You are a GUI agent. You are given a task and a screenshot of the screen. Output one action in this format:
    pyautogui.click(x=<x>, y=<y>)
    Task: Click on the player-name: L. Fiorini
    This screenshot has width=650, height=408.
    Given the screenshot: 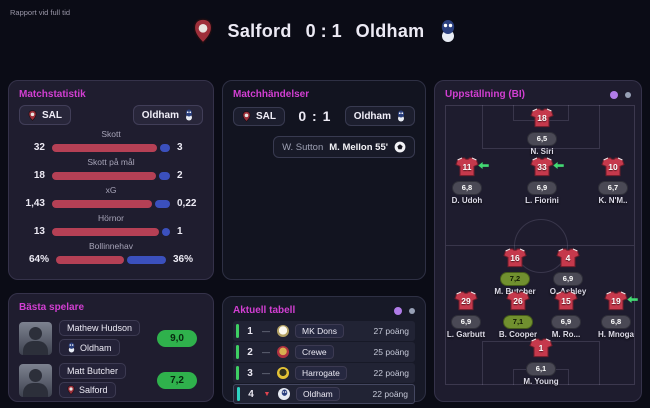 What is the action you would take?
    pyautogui.click(x=542, y=200)
    